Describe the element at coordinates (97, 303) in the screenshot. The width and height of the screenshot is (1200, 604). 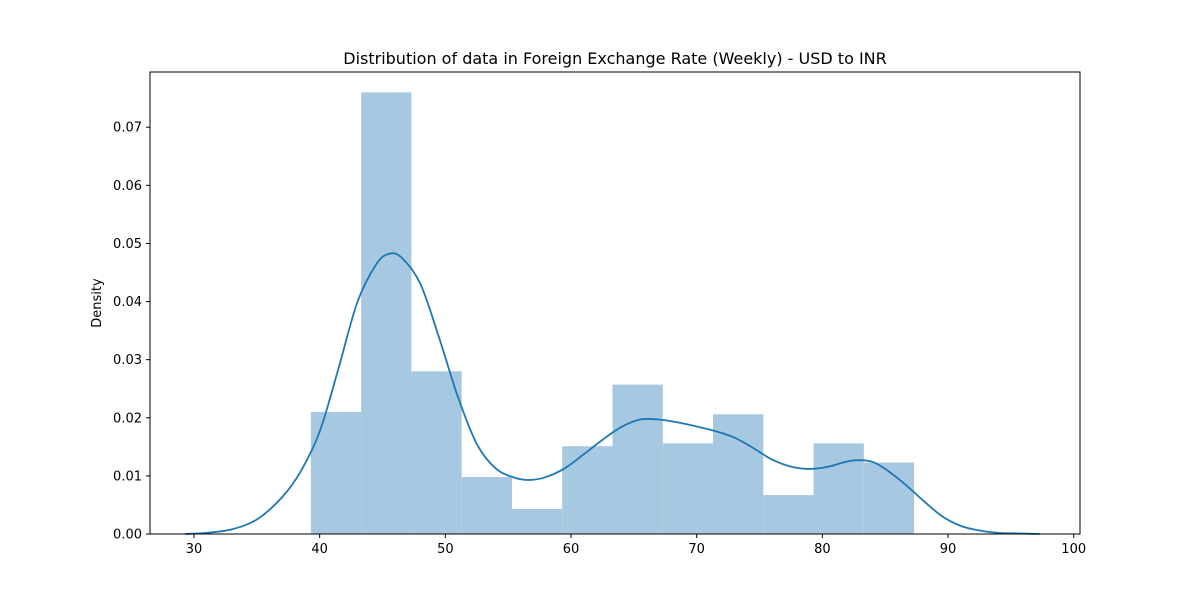
I see `y-axis-title: Density` at that location.